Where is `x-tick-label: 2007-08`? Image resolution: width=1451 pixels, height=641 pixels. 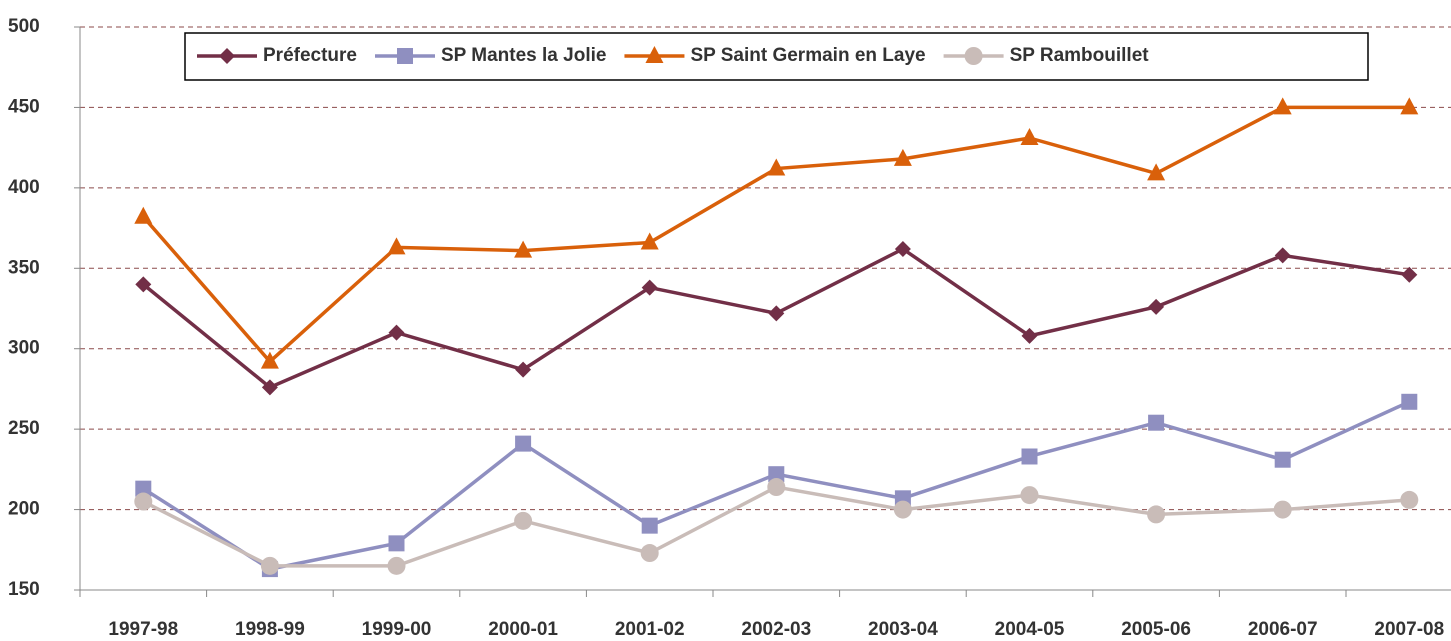 x-tick-label: 2007-08 is located at coordinates (1409, 629).